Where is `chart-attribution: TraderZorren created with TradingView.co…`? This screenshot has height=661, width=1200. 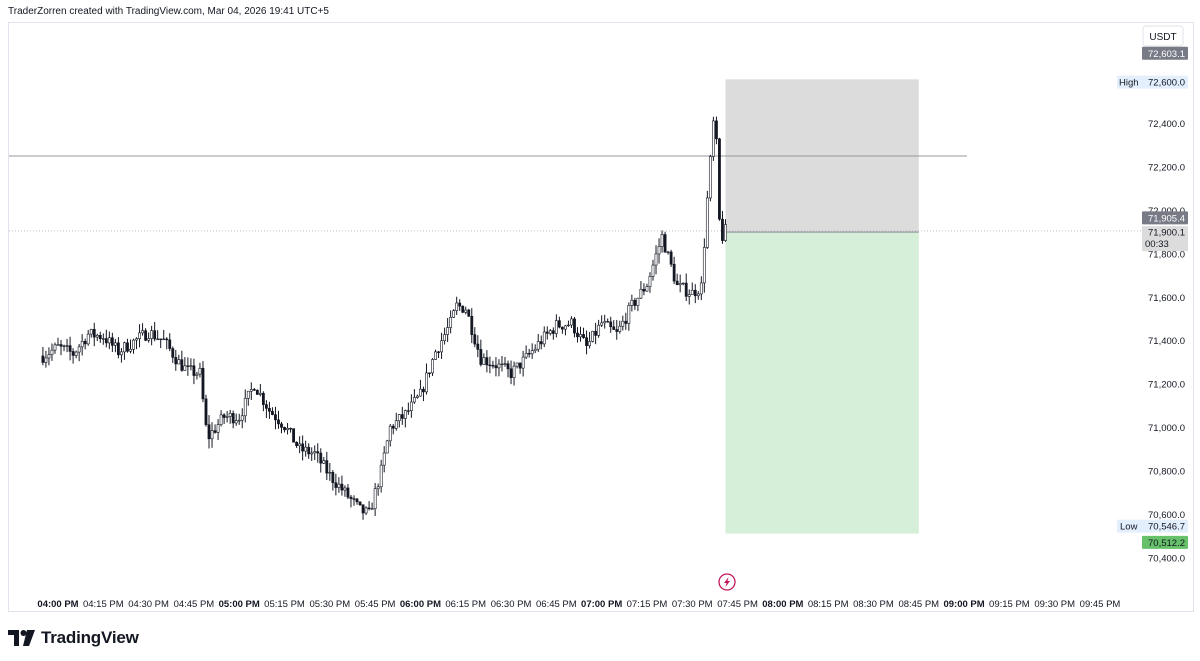 chart-attribution: TraderZorren created with TradingView.co… is located at coordinates (168, 11).